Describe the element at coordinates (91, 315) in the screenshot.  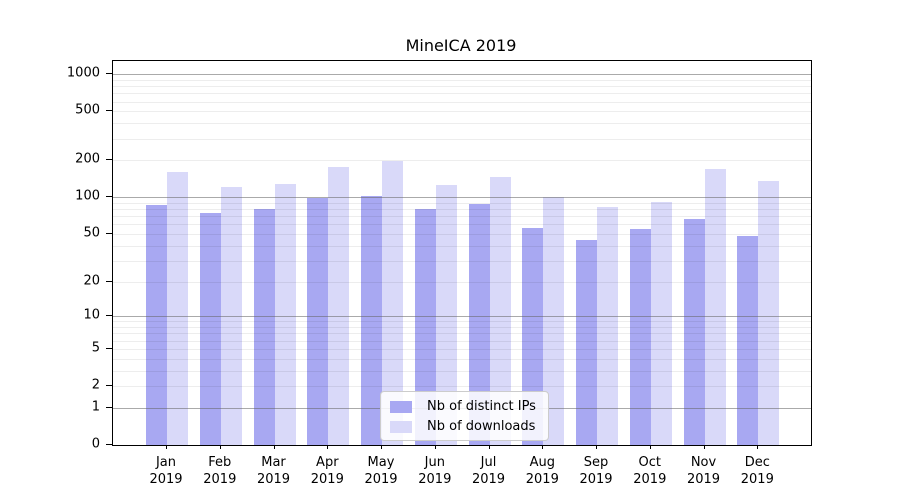
I see `y-tick-label: 10` at that location.